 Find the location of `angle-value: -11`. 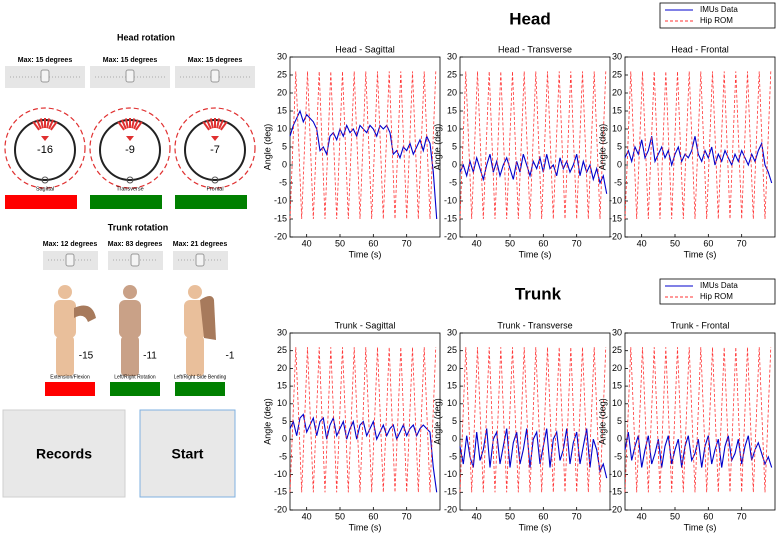

angle-value: -11 is located at coordinates (150, 356).